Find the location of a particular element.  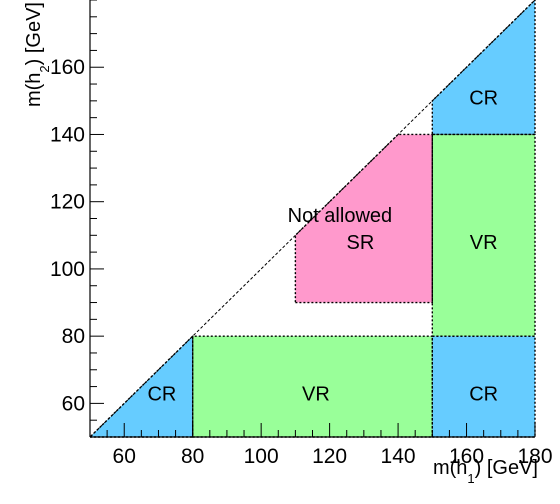

x-tick-label: 60 is located at coordinates (124, 456).